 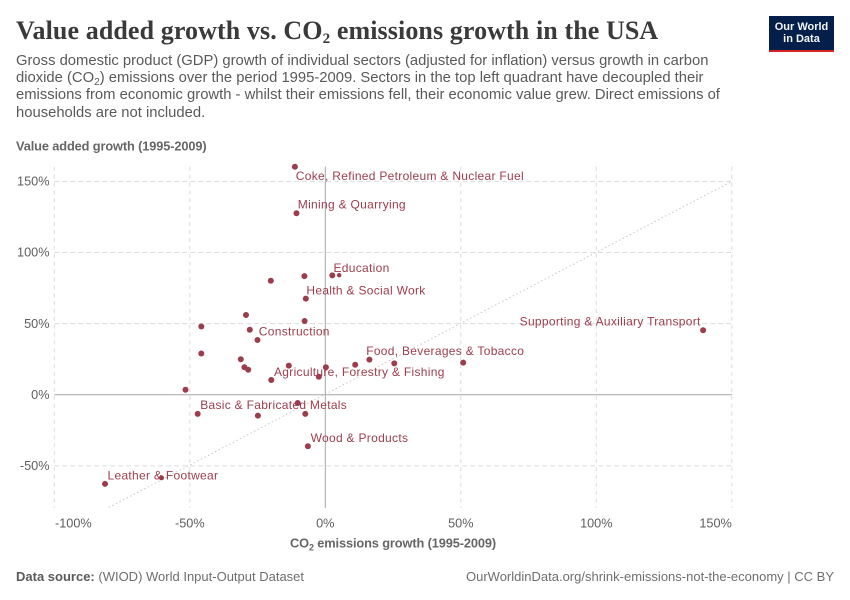 I want to click on svg-text: Wood & Products, so click(x=360, y=438).